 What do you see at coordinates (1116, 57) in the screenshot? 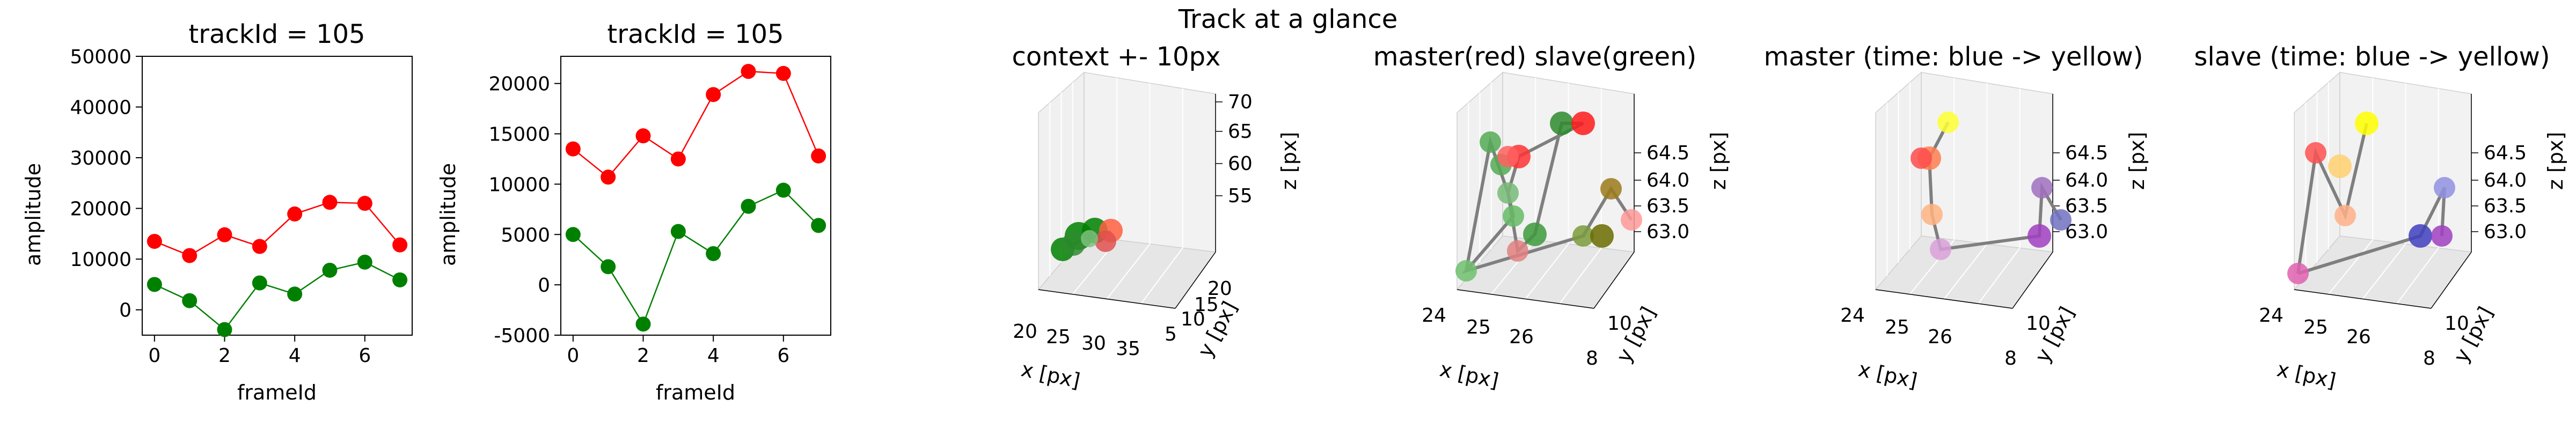
I see `chart-title: context +- 10px` at bounding box center [1116, 57].